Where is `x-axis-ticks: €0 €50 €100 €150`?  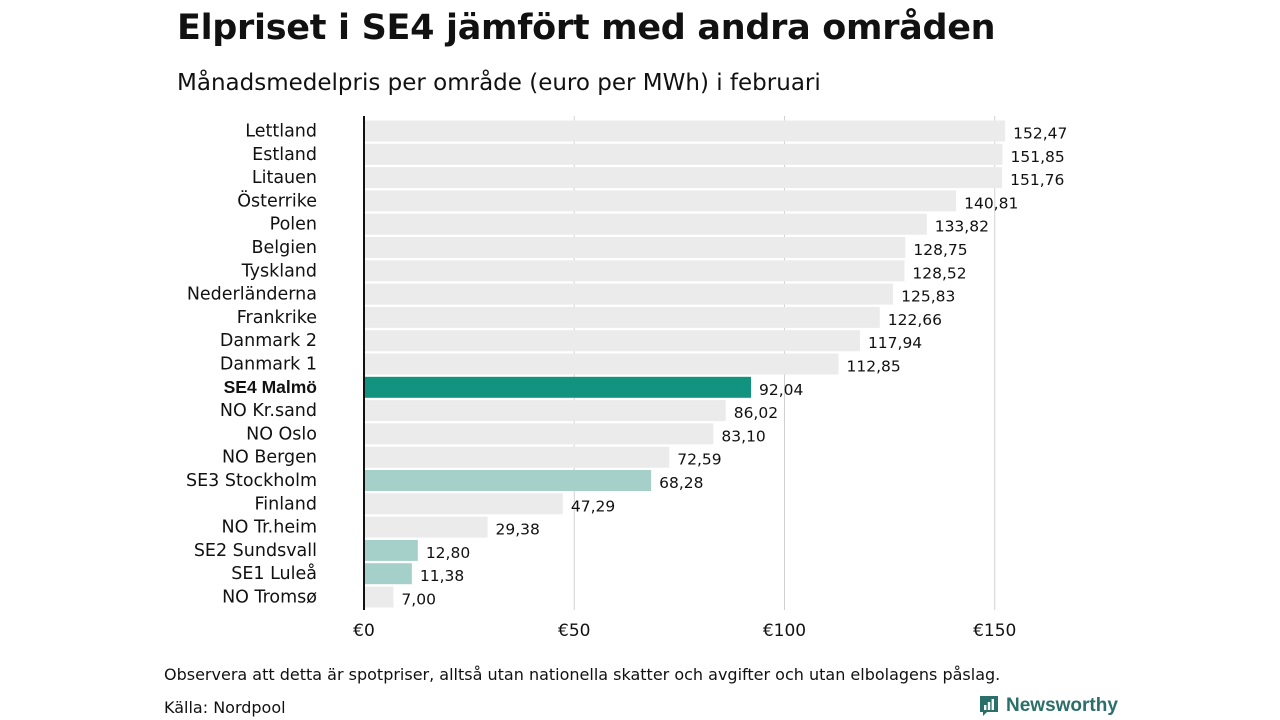
x-axis-ticks: €0 €50 €100 €150 is located at coordinates (684, 631).